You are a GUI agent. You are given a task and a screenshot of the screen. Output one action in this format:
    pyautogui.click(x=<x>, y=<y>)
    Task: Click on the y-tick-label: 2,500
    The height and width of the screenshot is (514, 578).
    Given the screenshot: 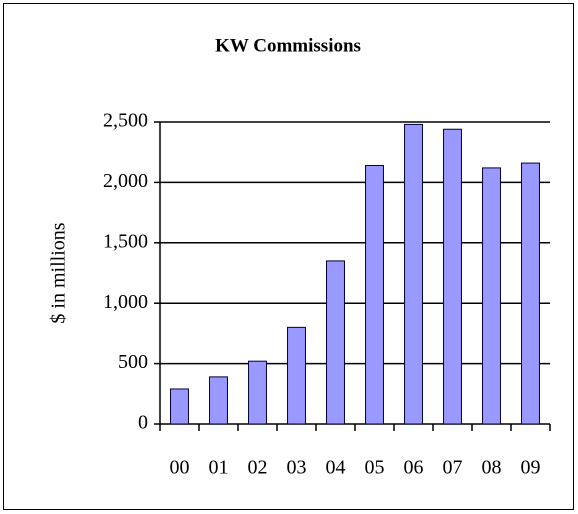 What is the action you would take?
    pyautogui.click(x=125, y=121)
    